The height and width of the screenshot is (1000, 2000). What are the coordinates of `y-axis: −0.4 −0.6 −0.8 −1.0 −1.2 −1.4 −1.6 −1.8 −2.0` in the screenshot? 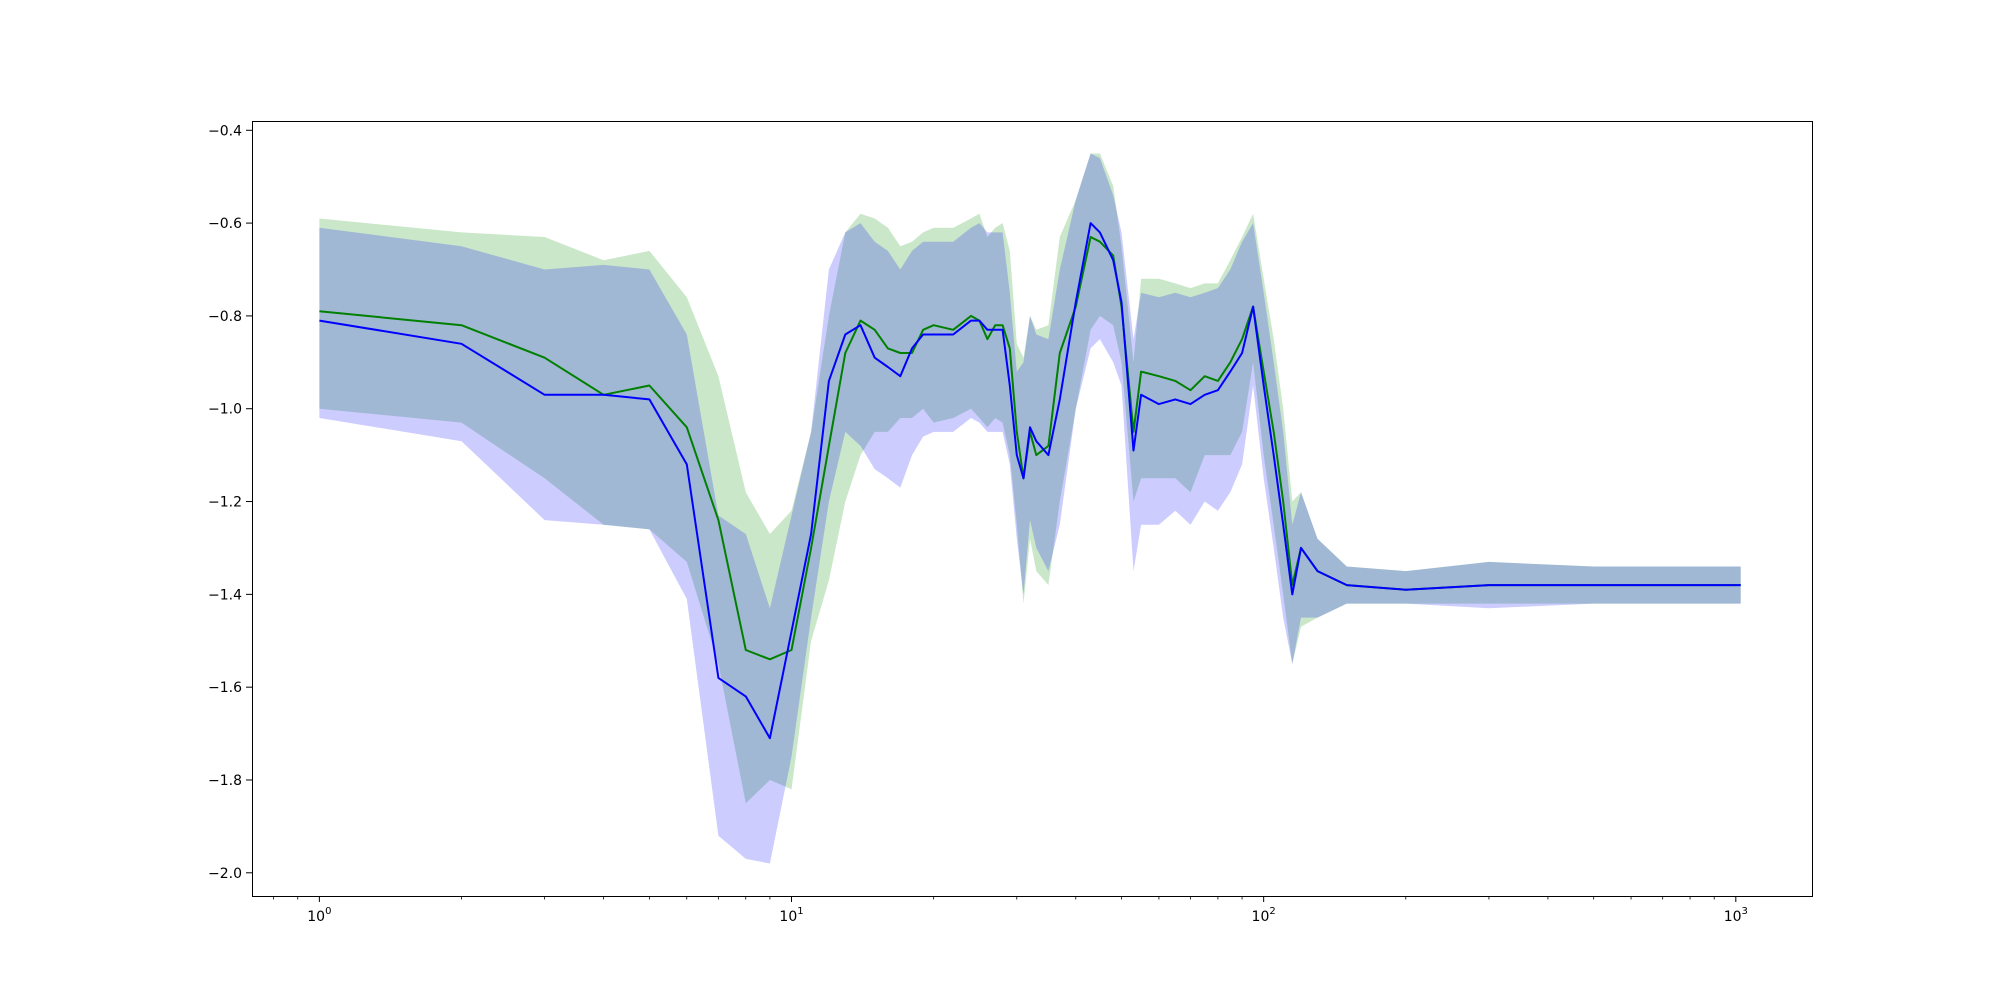 It's located at (230, 502).